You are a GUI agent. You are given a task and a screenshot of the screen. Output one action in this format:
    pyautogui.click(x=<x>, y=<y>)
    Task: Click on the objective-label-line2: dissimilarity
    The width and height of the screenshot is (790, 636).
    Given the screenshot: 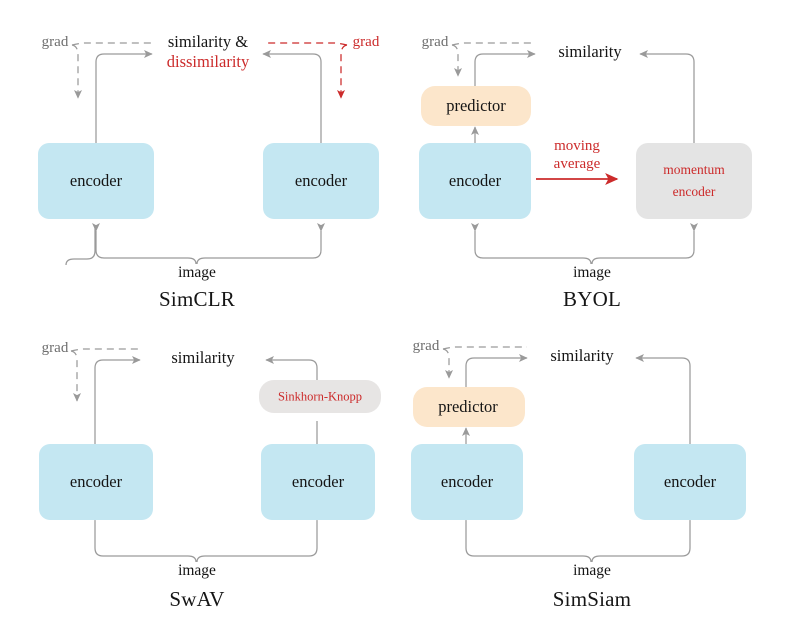 What is the action you would take?
    pyautogui.click(x=208, y=61)
    